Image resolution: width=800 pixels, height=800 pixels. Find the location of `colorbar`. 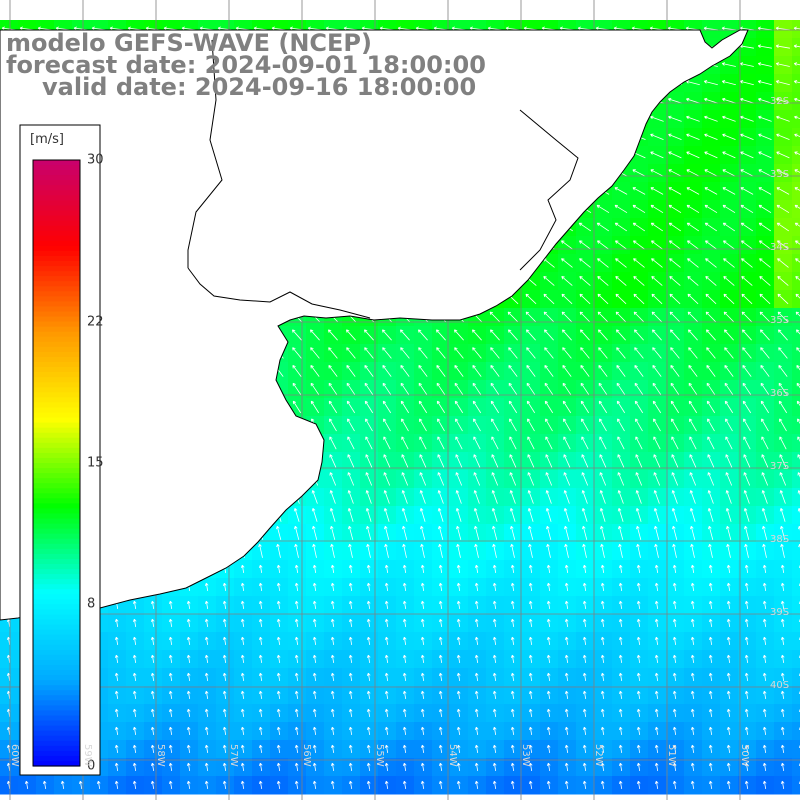

colorbar is located at coordinates (60, 450).